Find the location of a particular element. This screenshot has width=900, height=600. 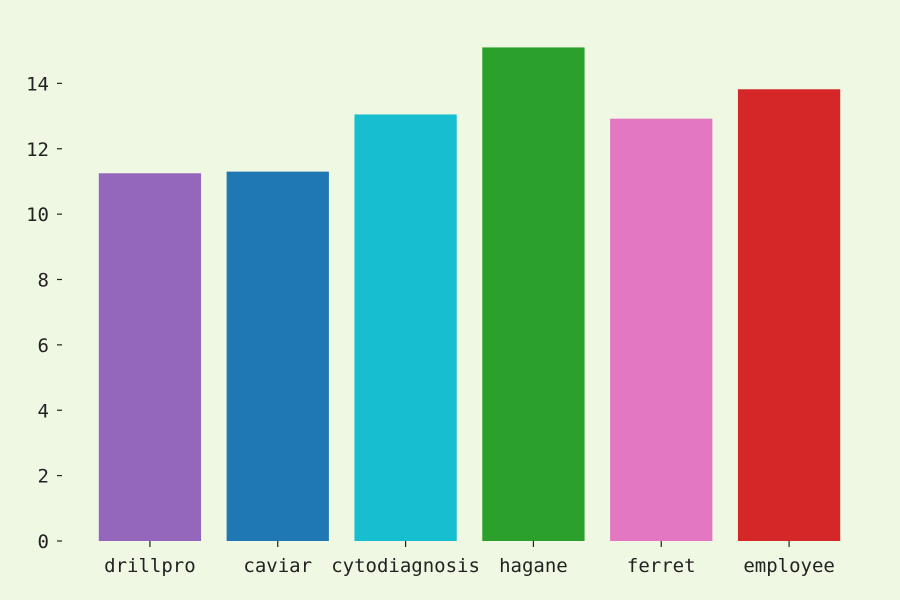

y-tick-label: 2 is located at coordinates (43, 477).